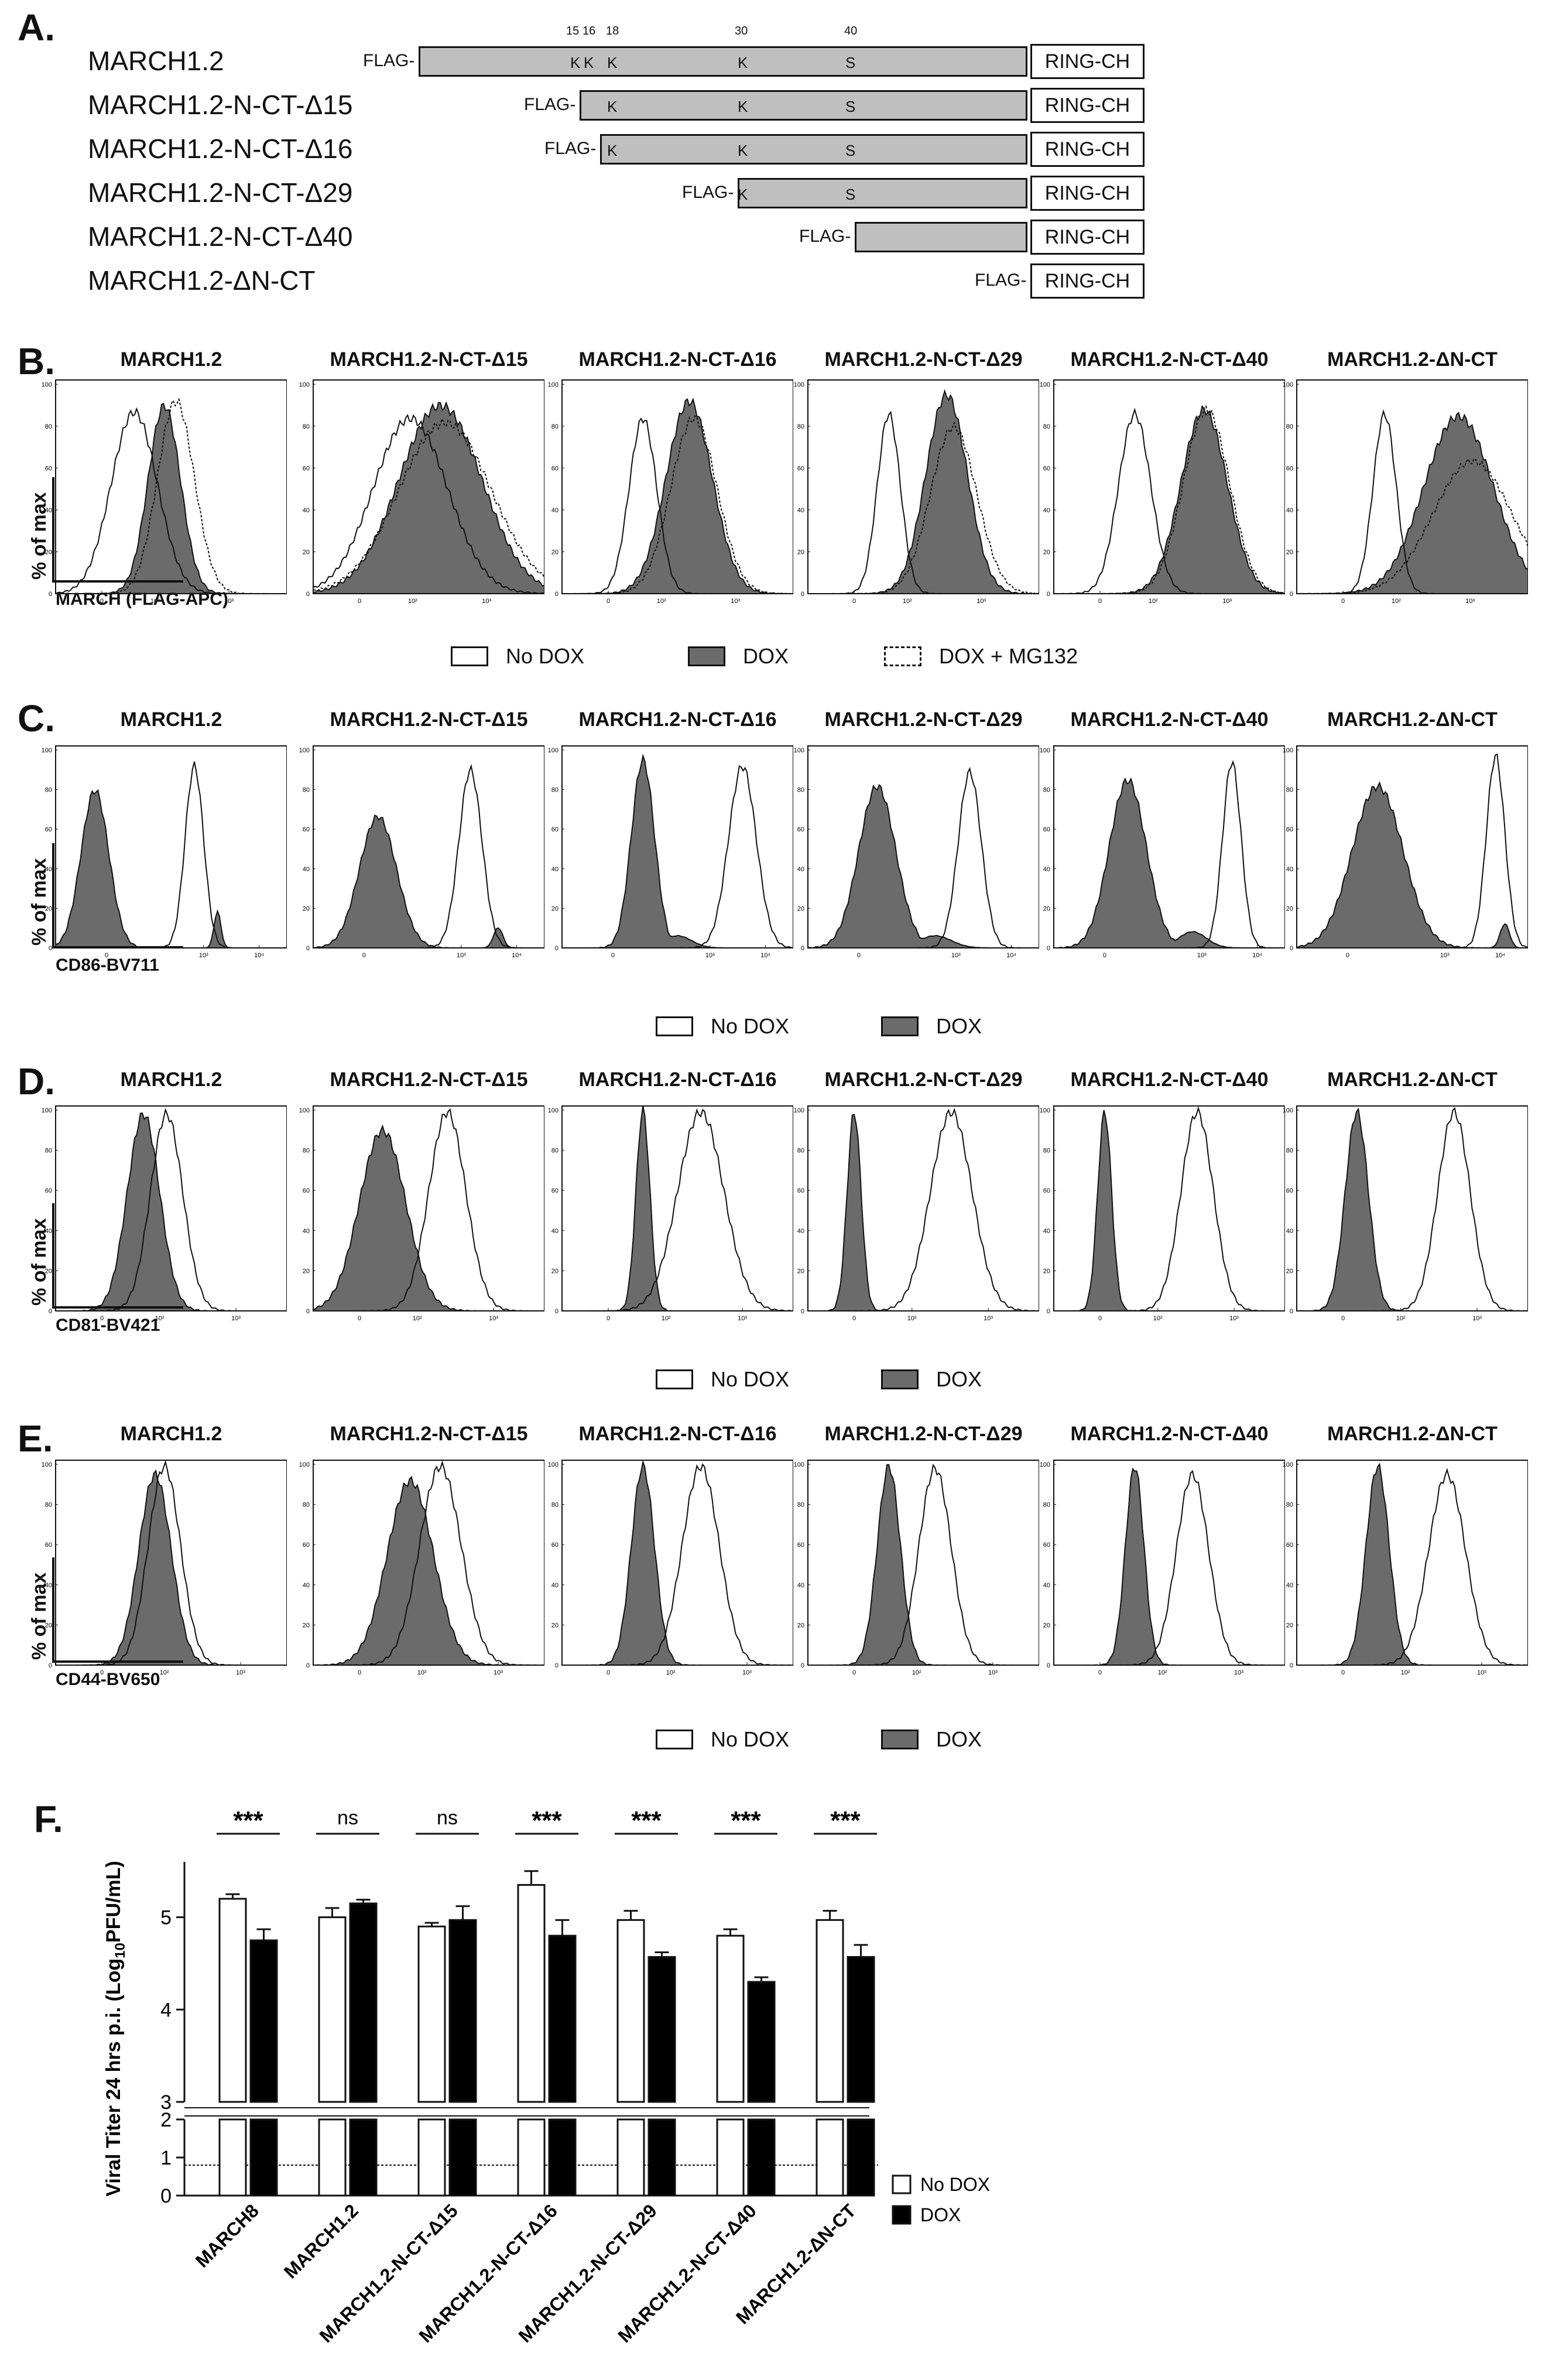 This screenshot has height=2380, width=1559. What do you see at coordinates (813, 149) in the screenshot?
I see `transmembrane-domain-bar` at bounding box center [813, 149].